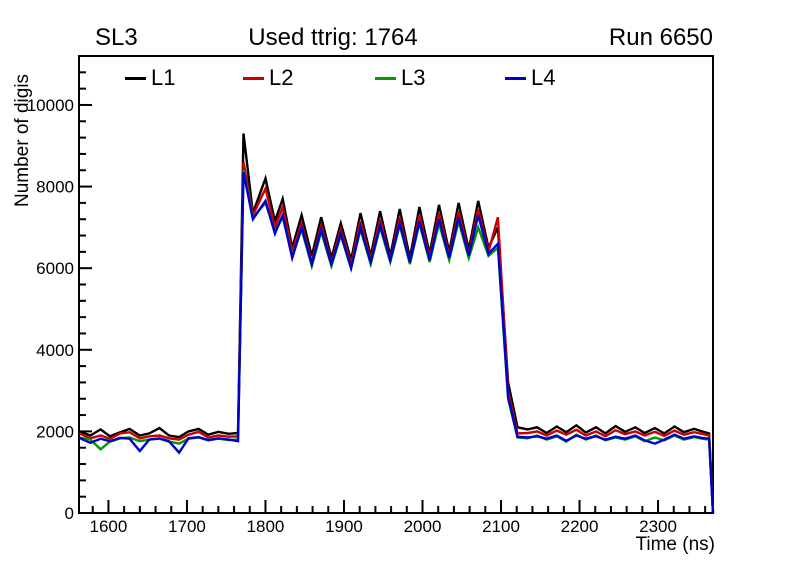  Describe the element at coordinates (22, 140) in the screenshot. I see `y-axis-title: Number of digis` at that location.